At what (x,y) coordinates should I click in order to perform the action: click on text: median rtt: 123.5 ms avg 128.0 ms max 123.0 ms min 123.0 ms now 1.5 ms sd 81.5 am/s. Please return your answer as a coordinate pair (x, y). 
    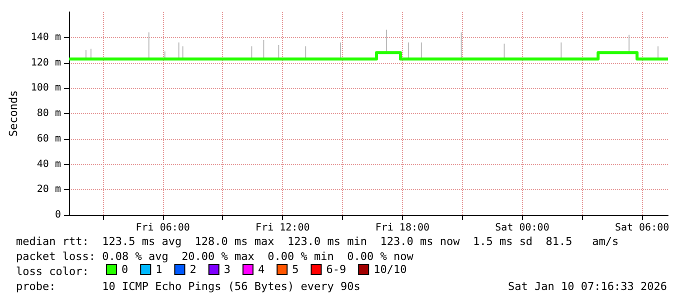
    Looking at the image, I should click on (317, 241).